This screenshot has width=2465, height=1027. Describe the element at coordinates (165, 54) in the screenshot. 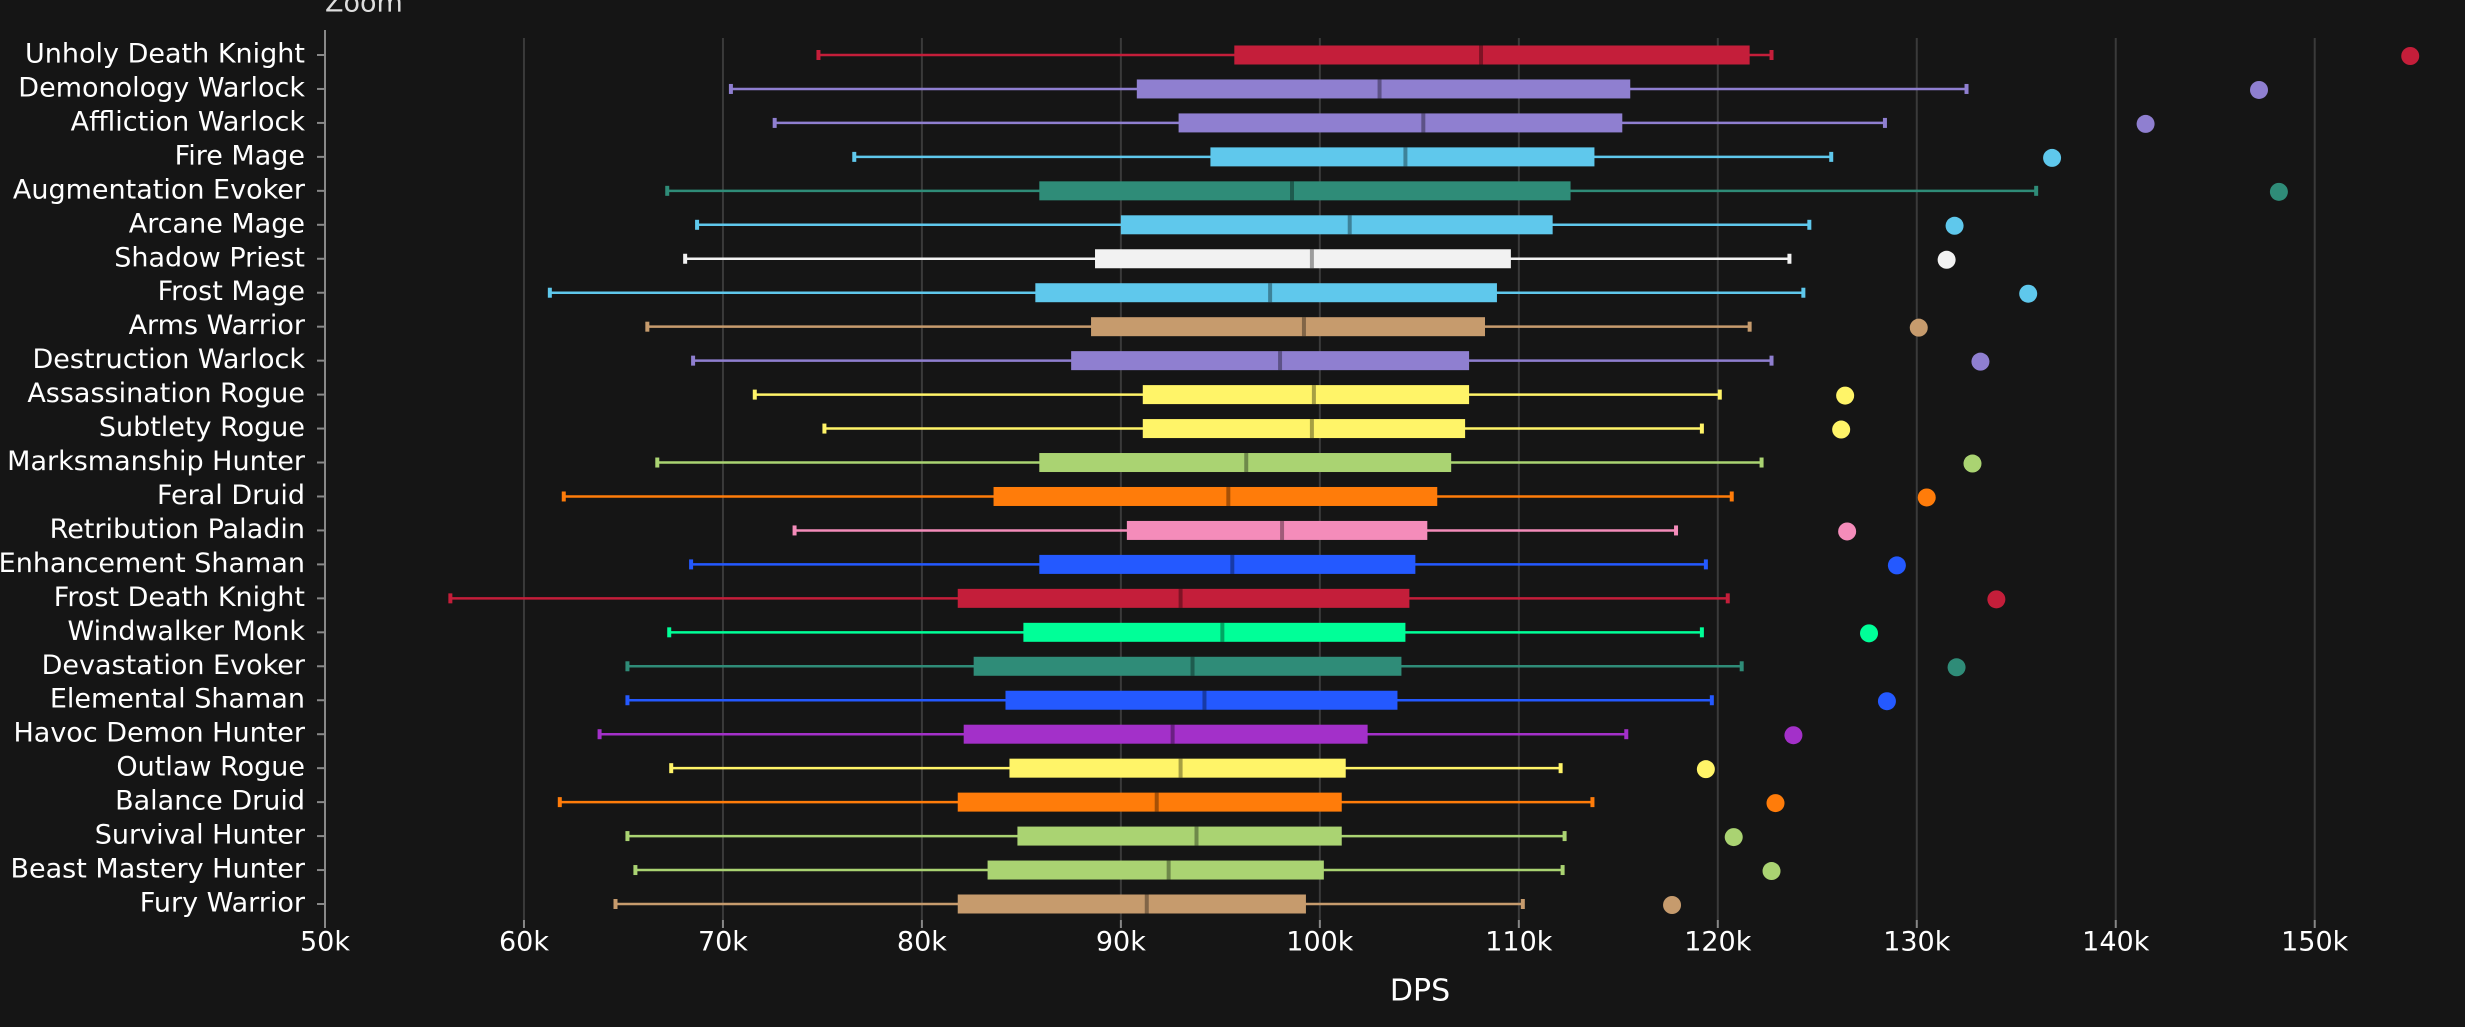

I see `category-label: Unholy Death Knight` at that location.